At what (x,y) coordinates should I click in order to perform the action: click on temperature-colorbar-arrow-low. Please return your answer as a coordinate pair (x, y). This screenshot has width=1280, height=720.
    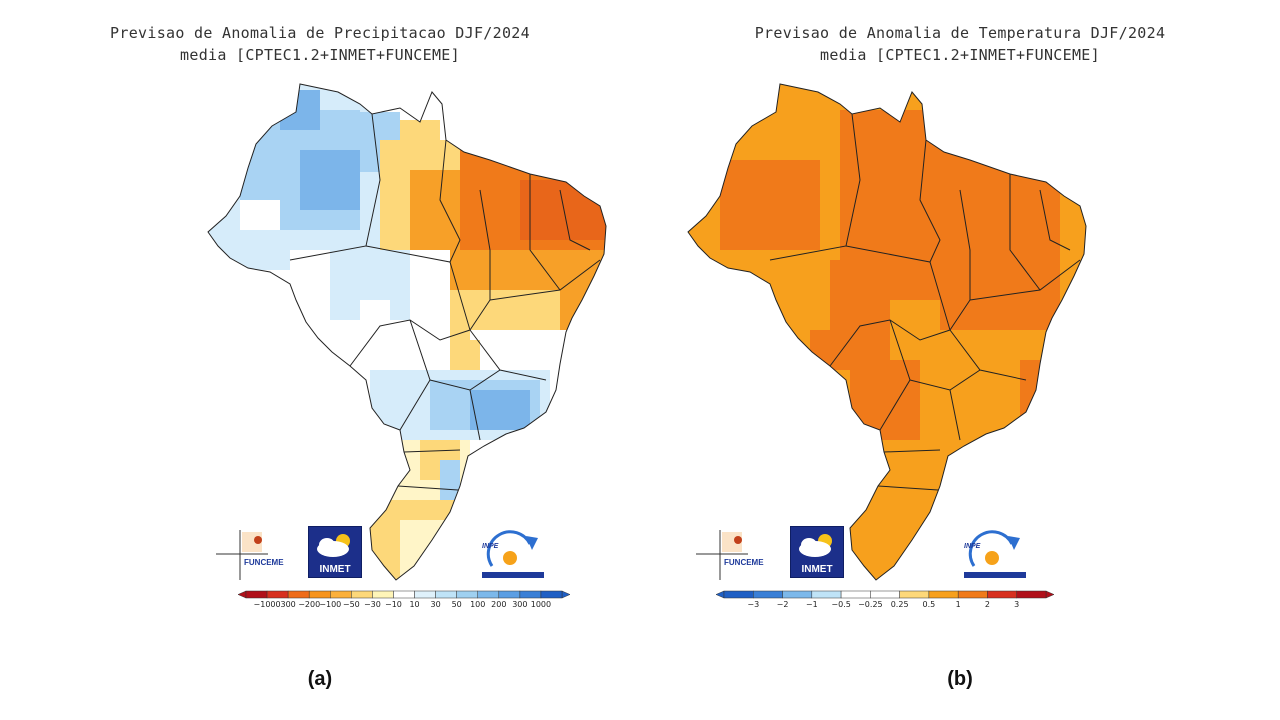
    Looking at the image, I should click on (720, 594).